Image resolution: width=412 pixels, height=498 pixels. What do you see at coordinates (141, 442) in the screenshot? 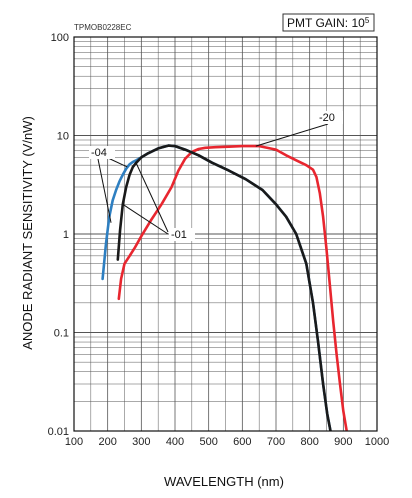
I see `x-tick-label: 300` at bounding box center [141, 442].